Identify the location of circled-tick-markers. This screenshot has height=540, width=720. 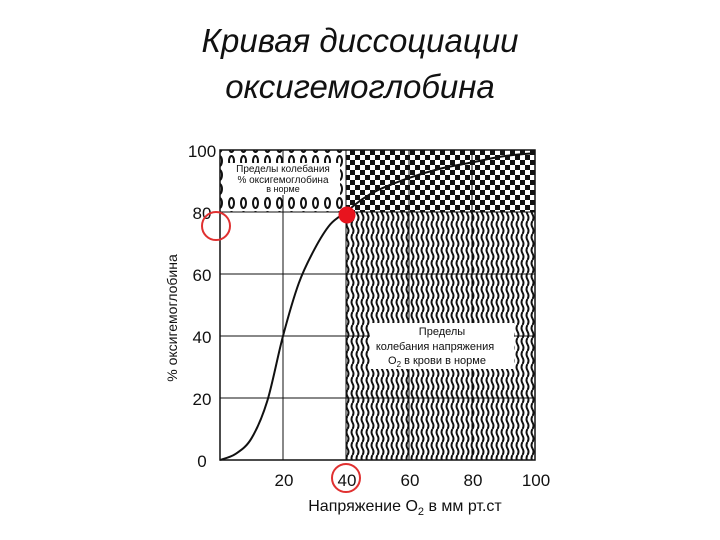
(281, 352).